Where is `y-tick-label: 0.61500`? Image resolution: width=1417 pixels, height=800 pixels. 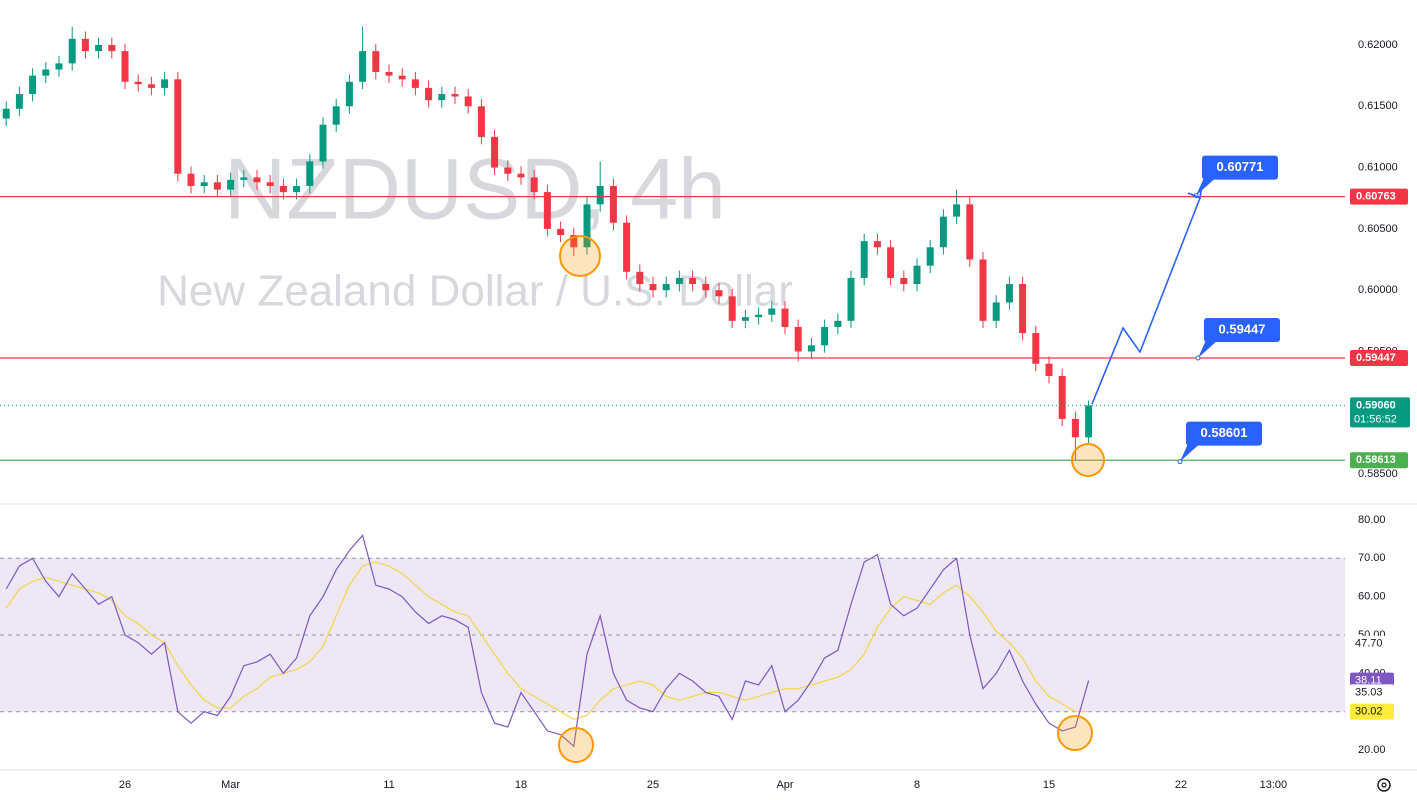 y-tick-label: 0.61500 is located at coordinates (1378, 106).